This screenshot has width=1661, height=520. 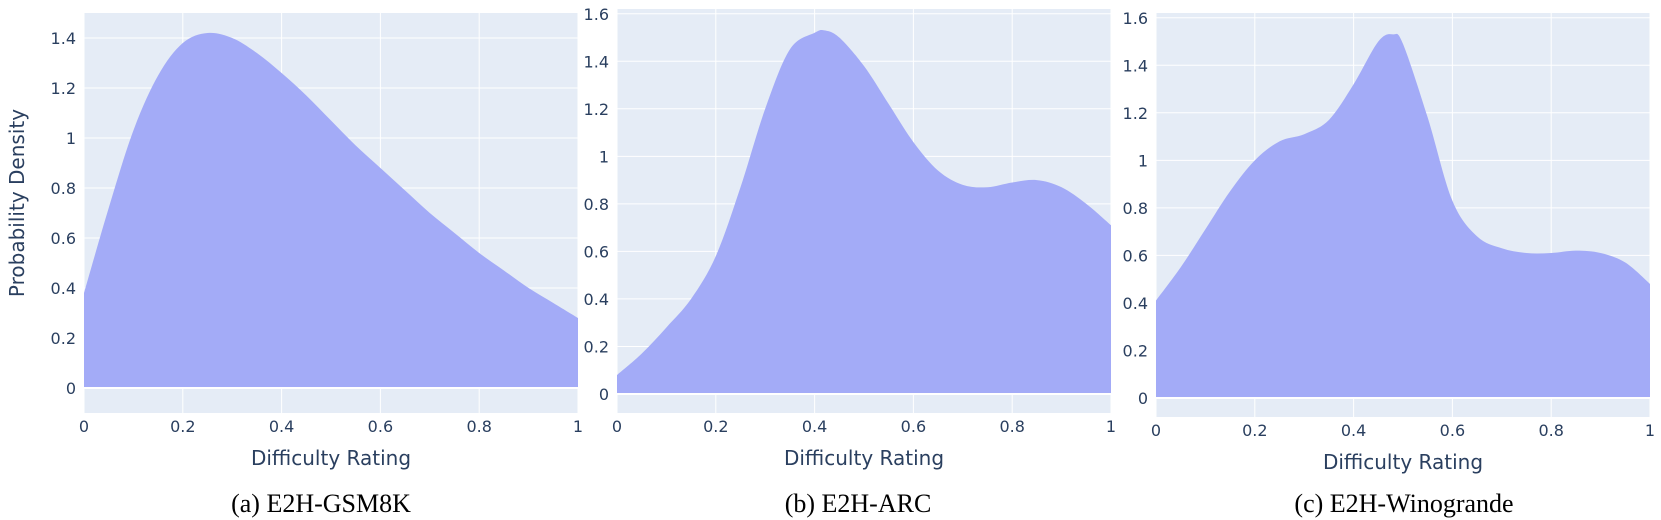 I want to click on panel-caption: (a) E2H-GSM8K, so click(x=321, y=503).